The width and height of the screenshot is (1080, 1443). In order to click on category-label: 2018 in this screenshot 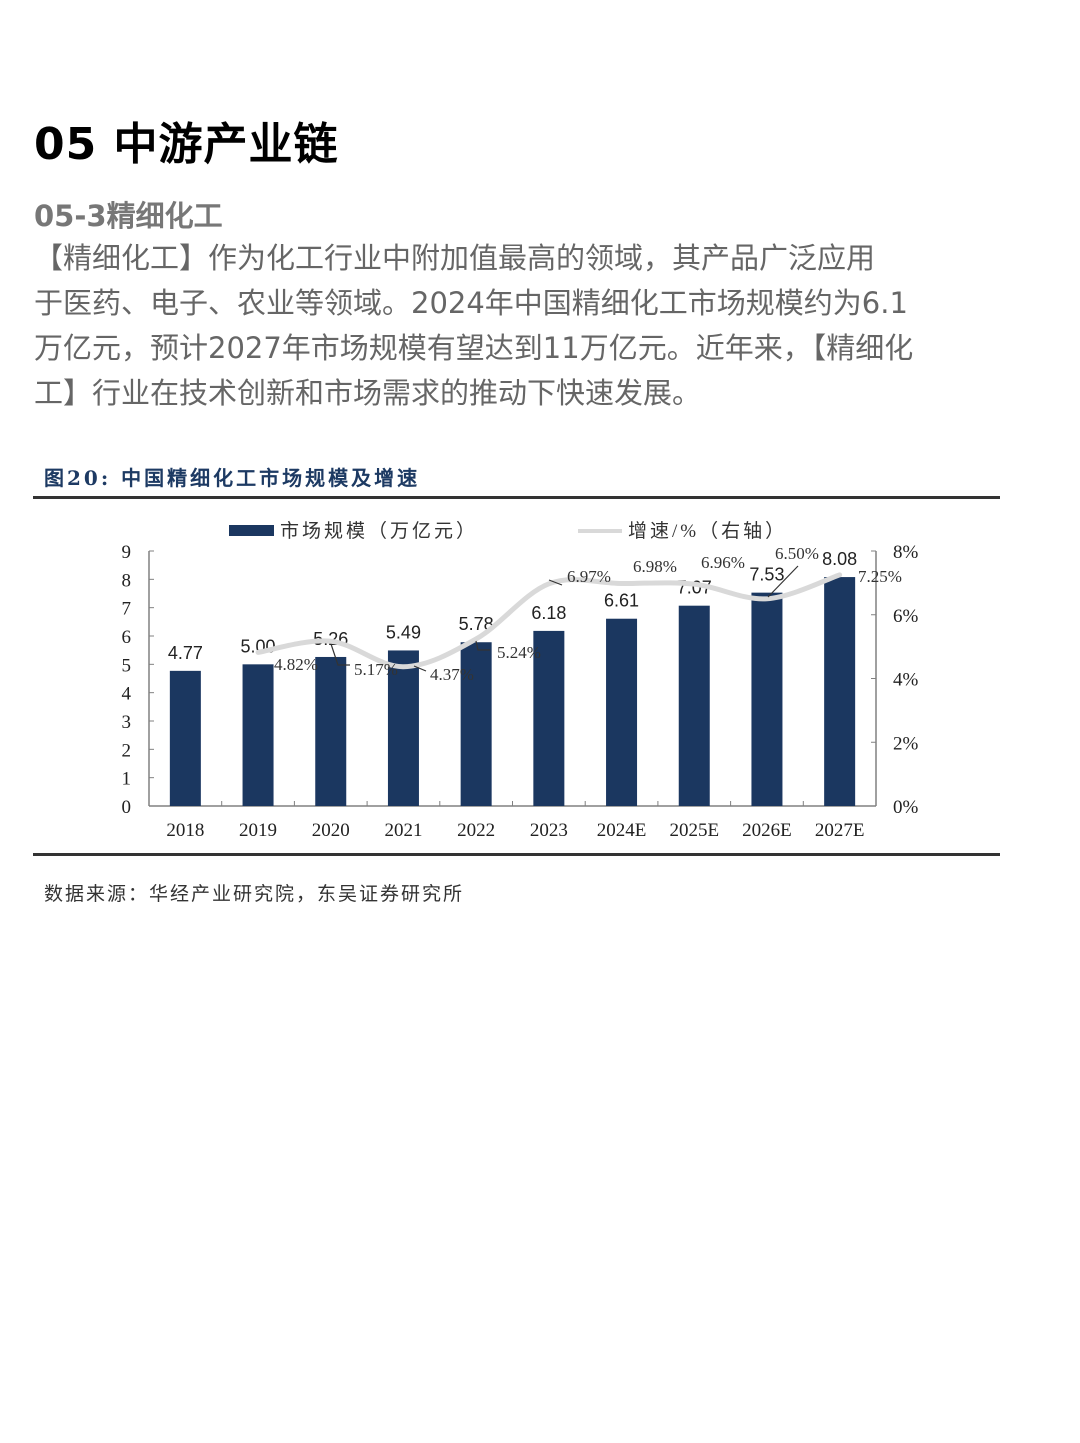, I will do `click(185, 830)`.